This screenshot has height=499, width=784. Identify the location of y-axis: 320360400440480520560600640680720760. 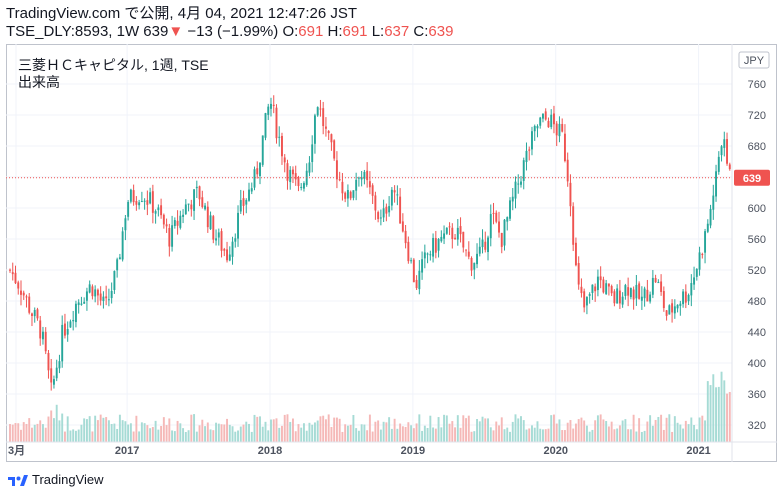
(757, 255).